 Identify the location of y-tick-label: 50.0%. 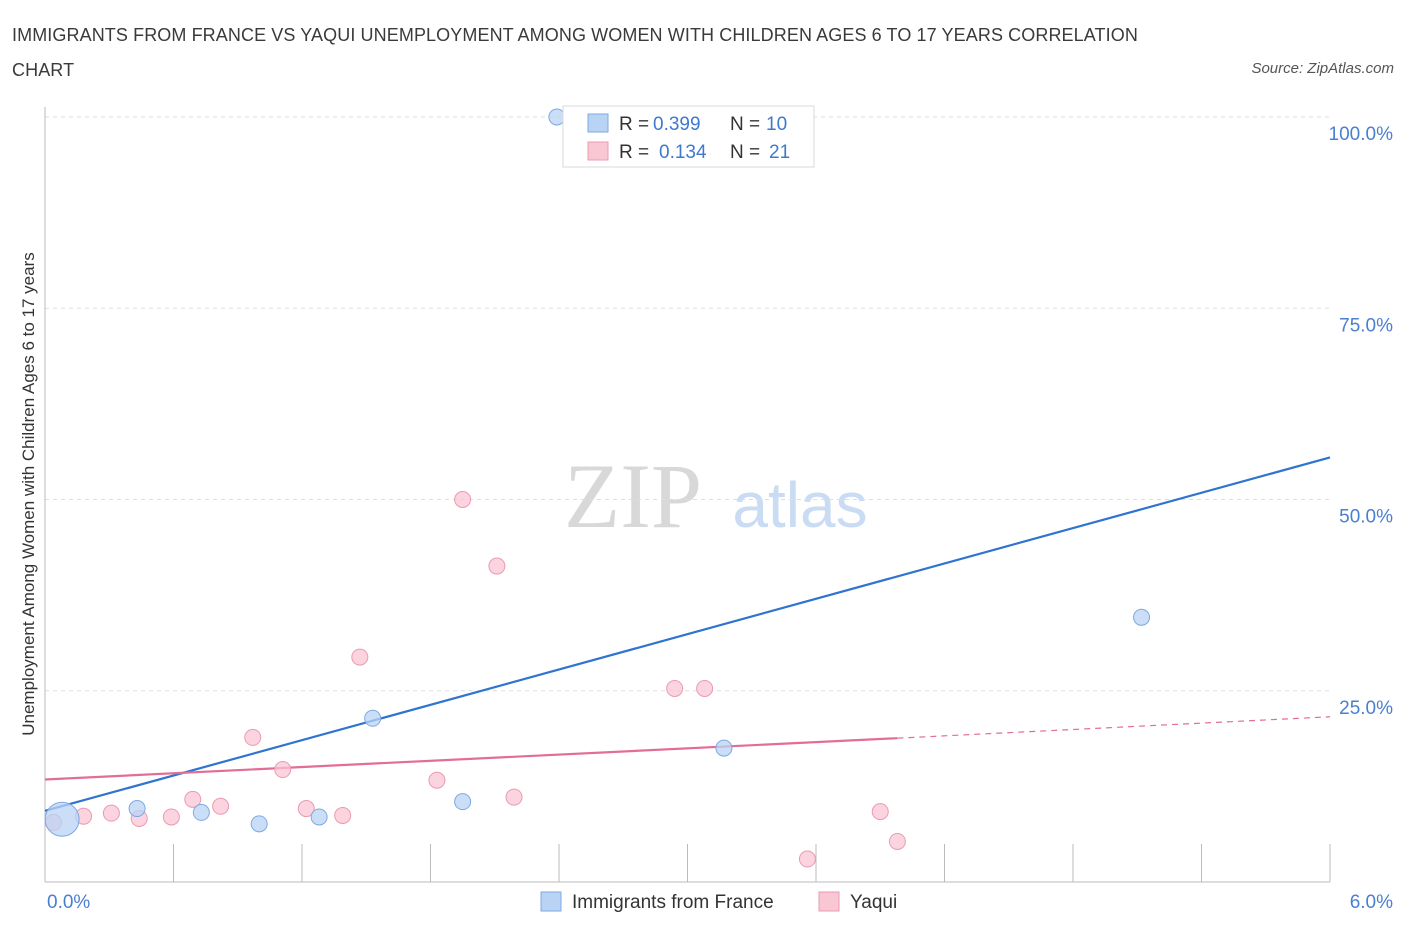
(1366, 517).